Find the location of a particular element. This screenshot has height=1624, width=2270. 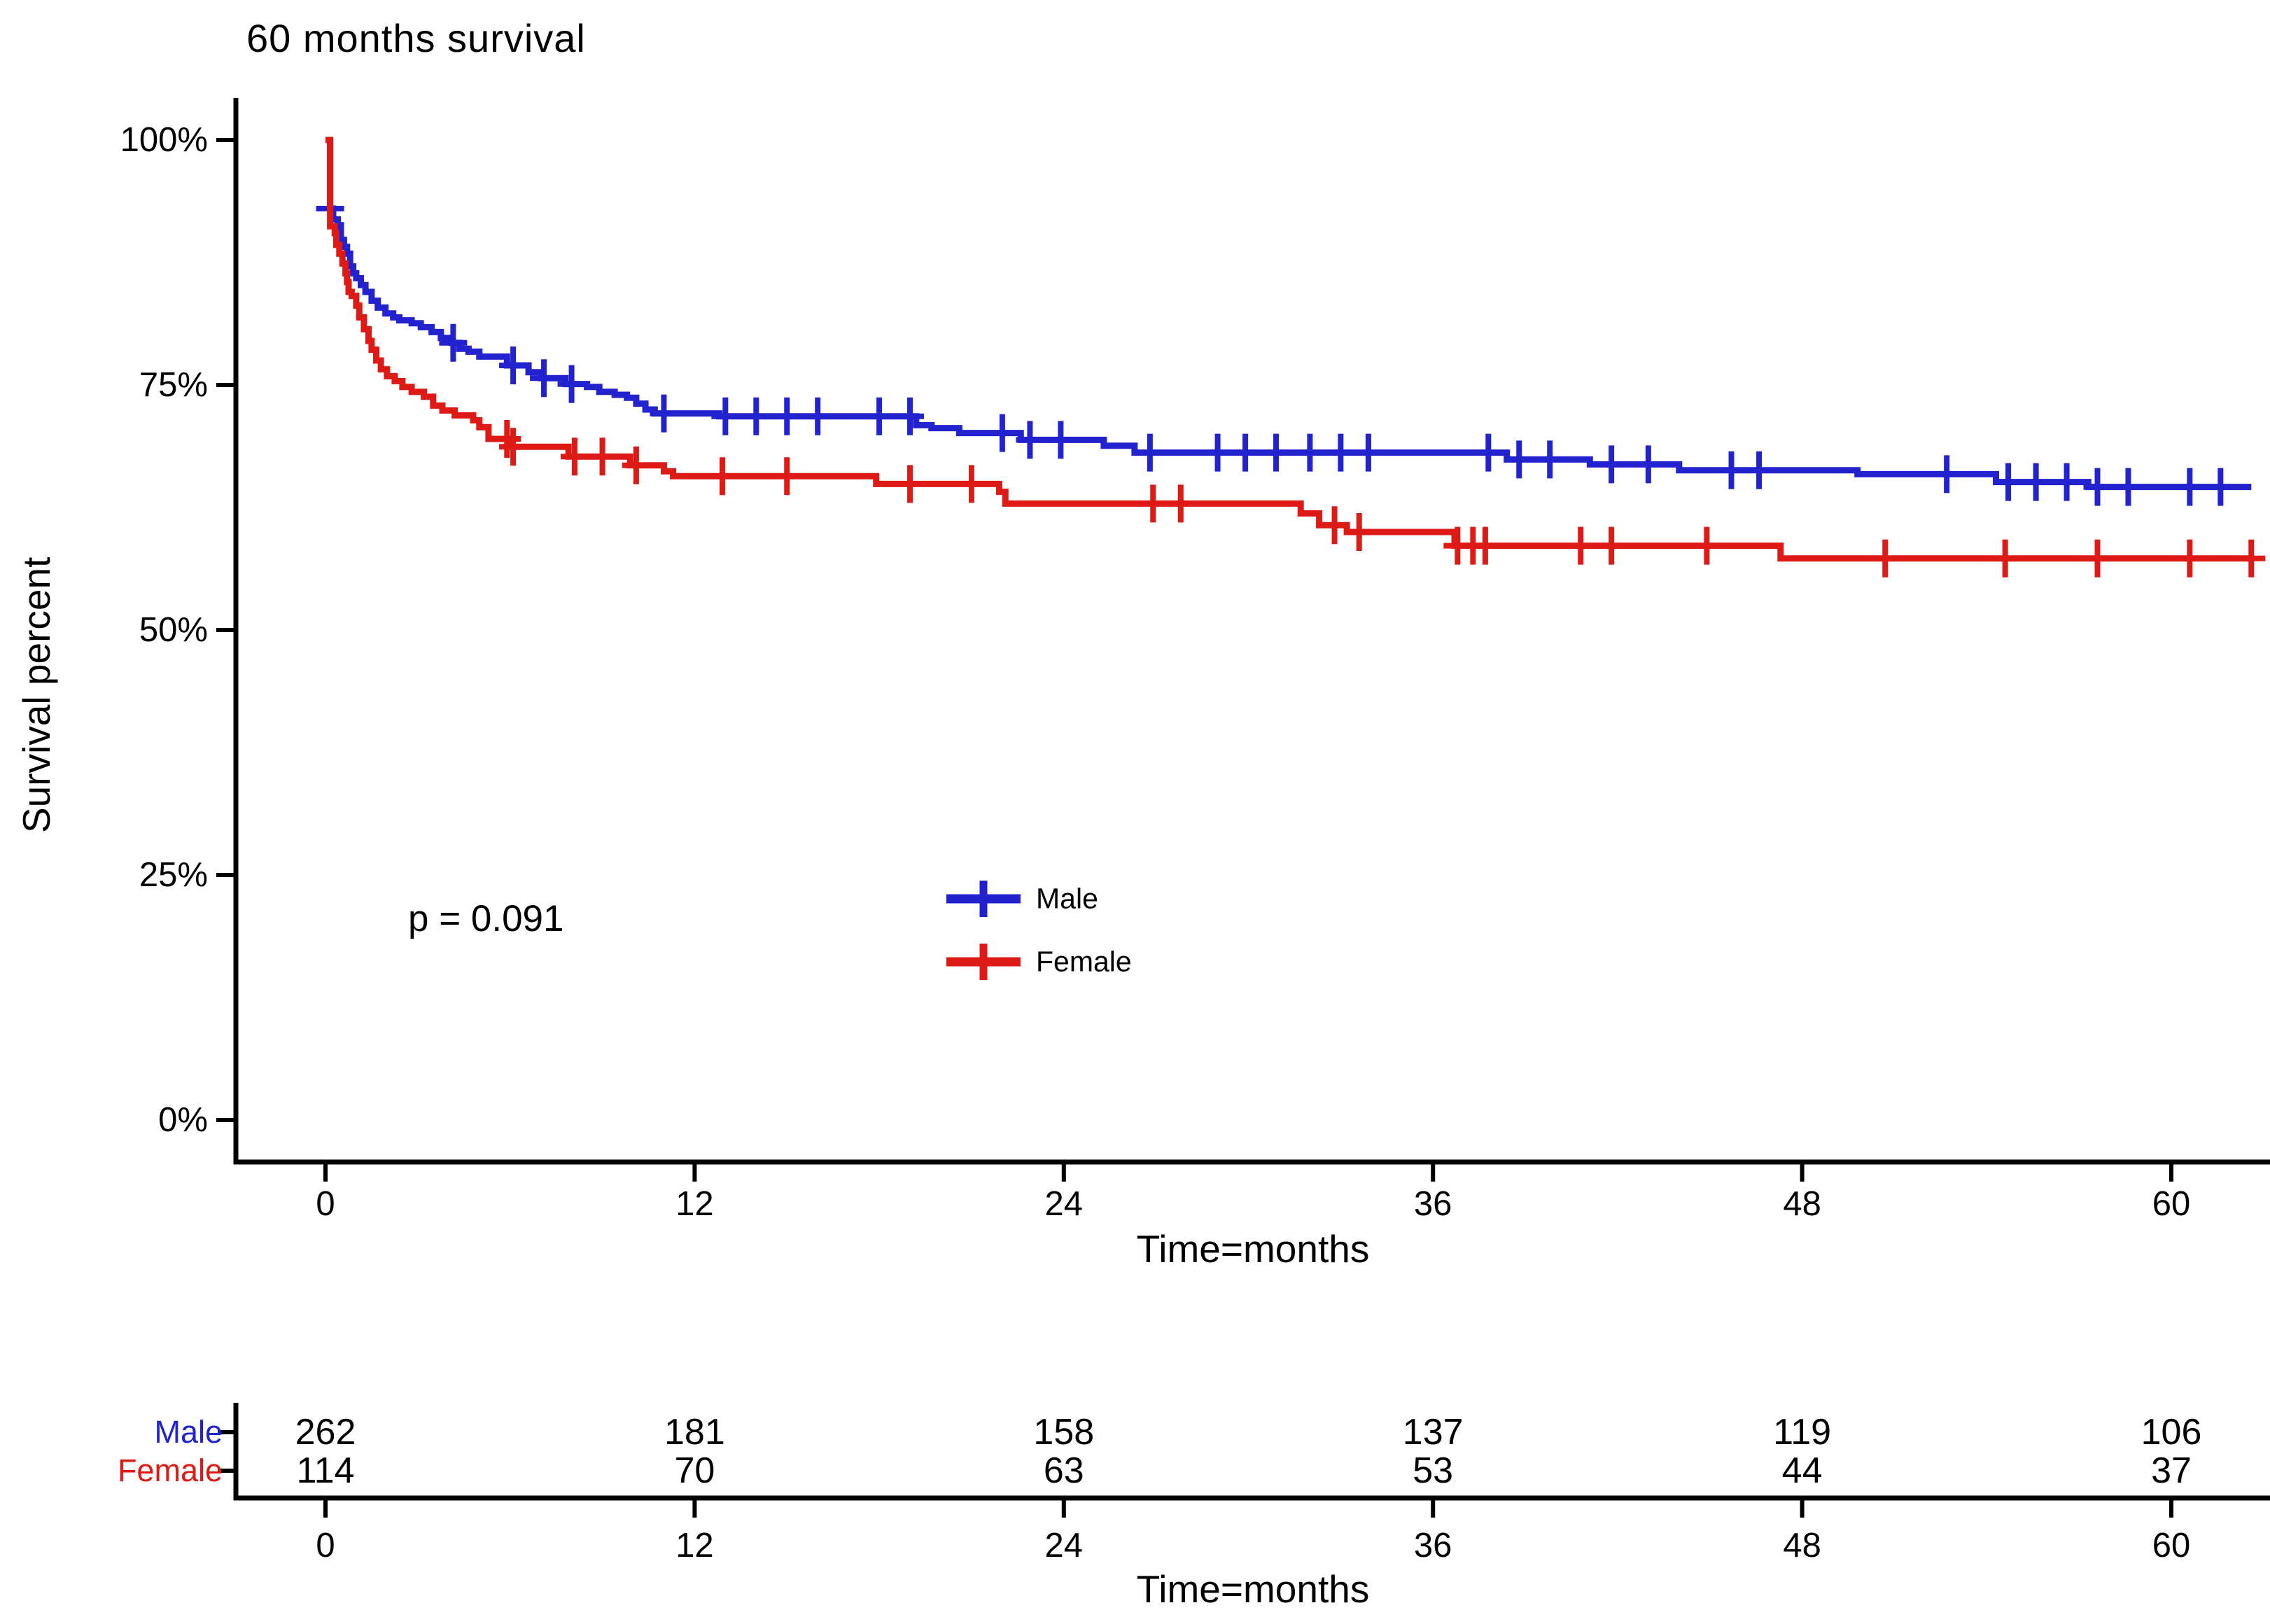

x-tick-label: 60 is located at coordinates (2171, 1204).